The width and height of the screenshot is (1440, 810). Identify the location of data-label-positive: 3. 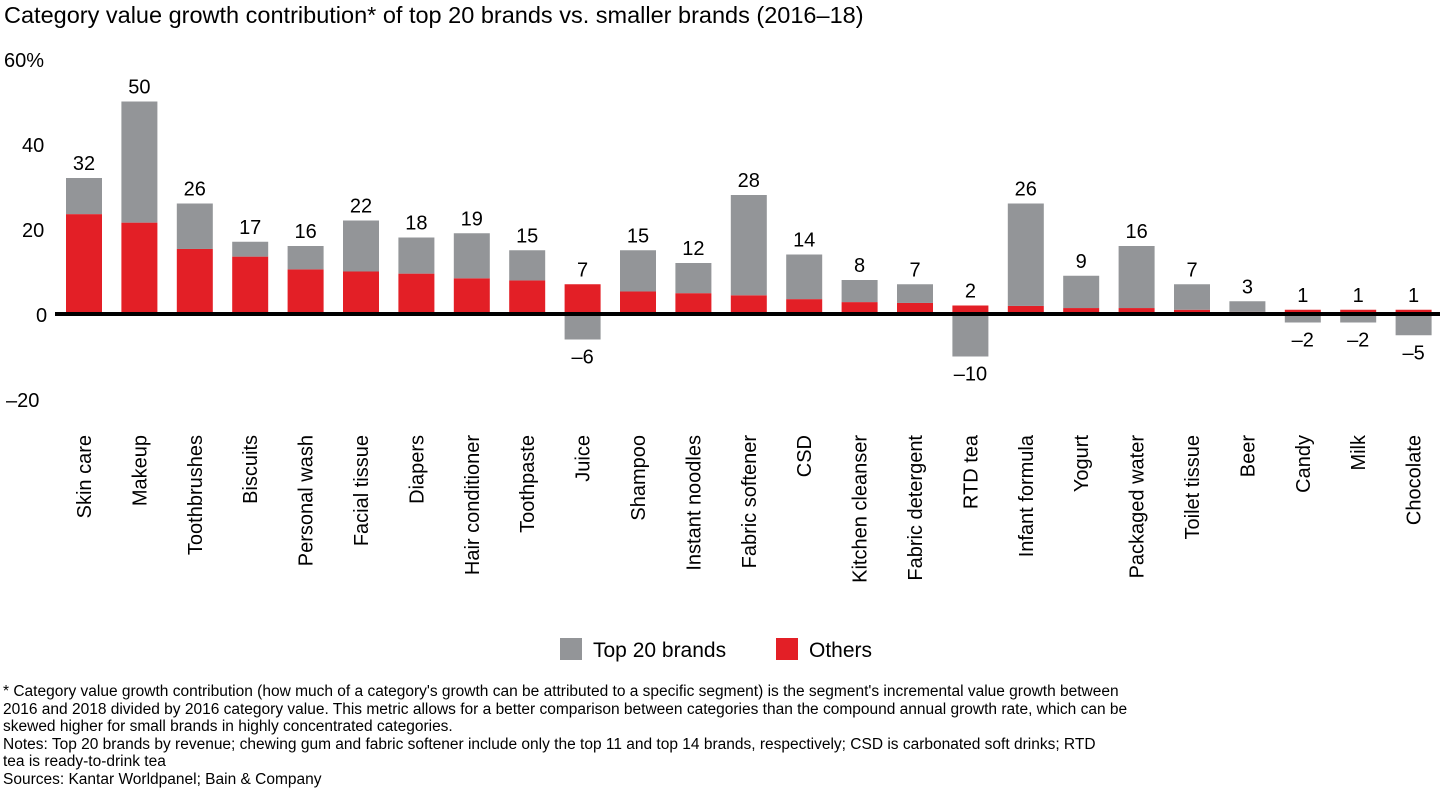
(1247, 287).